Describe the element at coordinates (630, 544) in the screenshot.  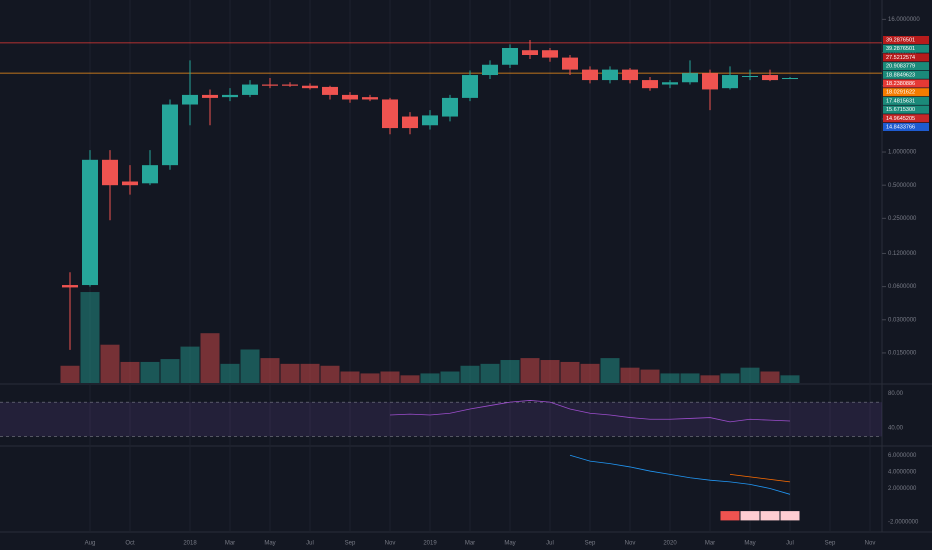
I see `x-tick-label: Nov` at that location.